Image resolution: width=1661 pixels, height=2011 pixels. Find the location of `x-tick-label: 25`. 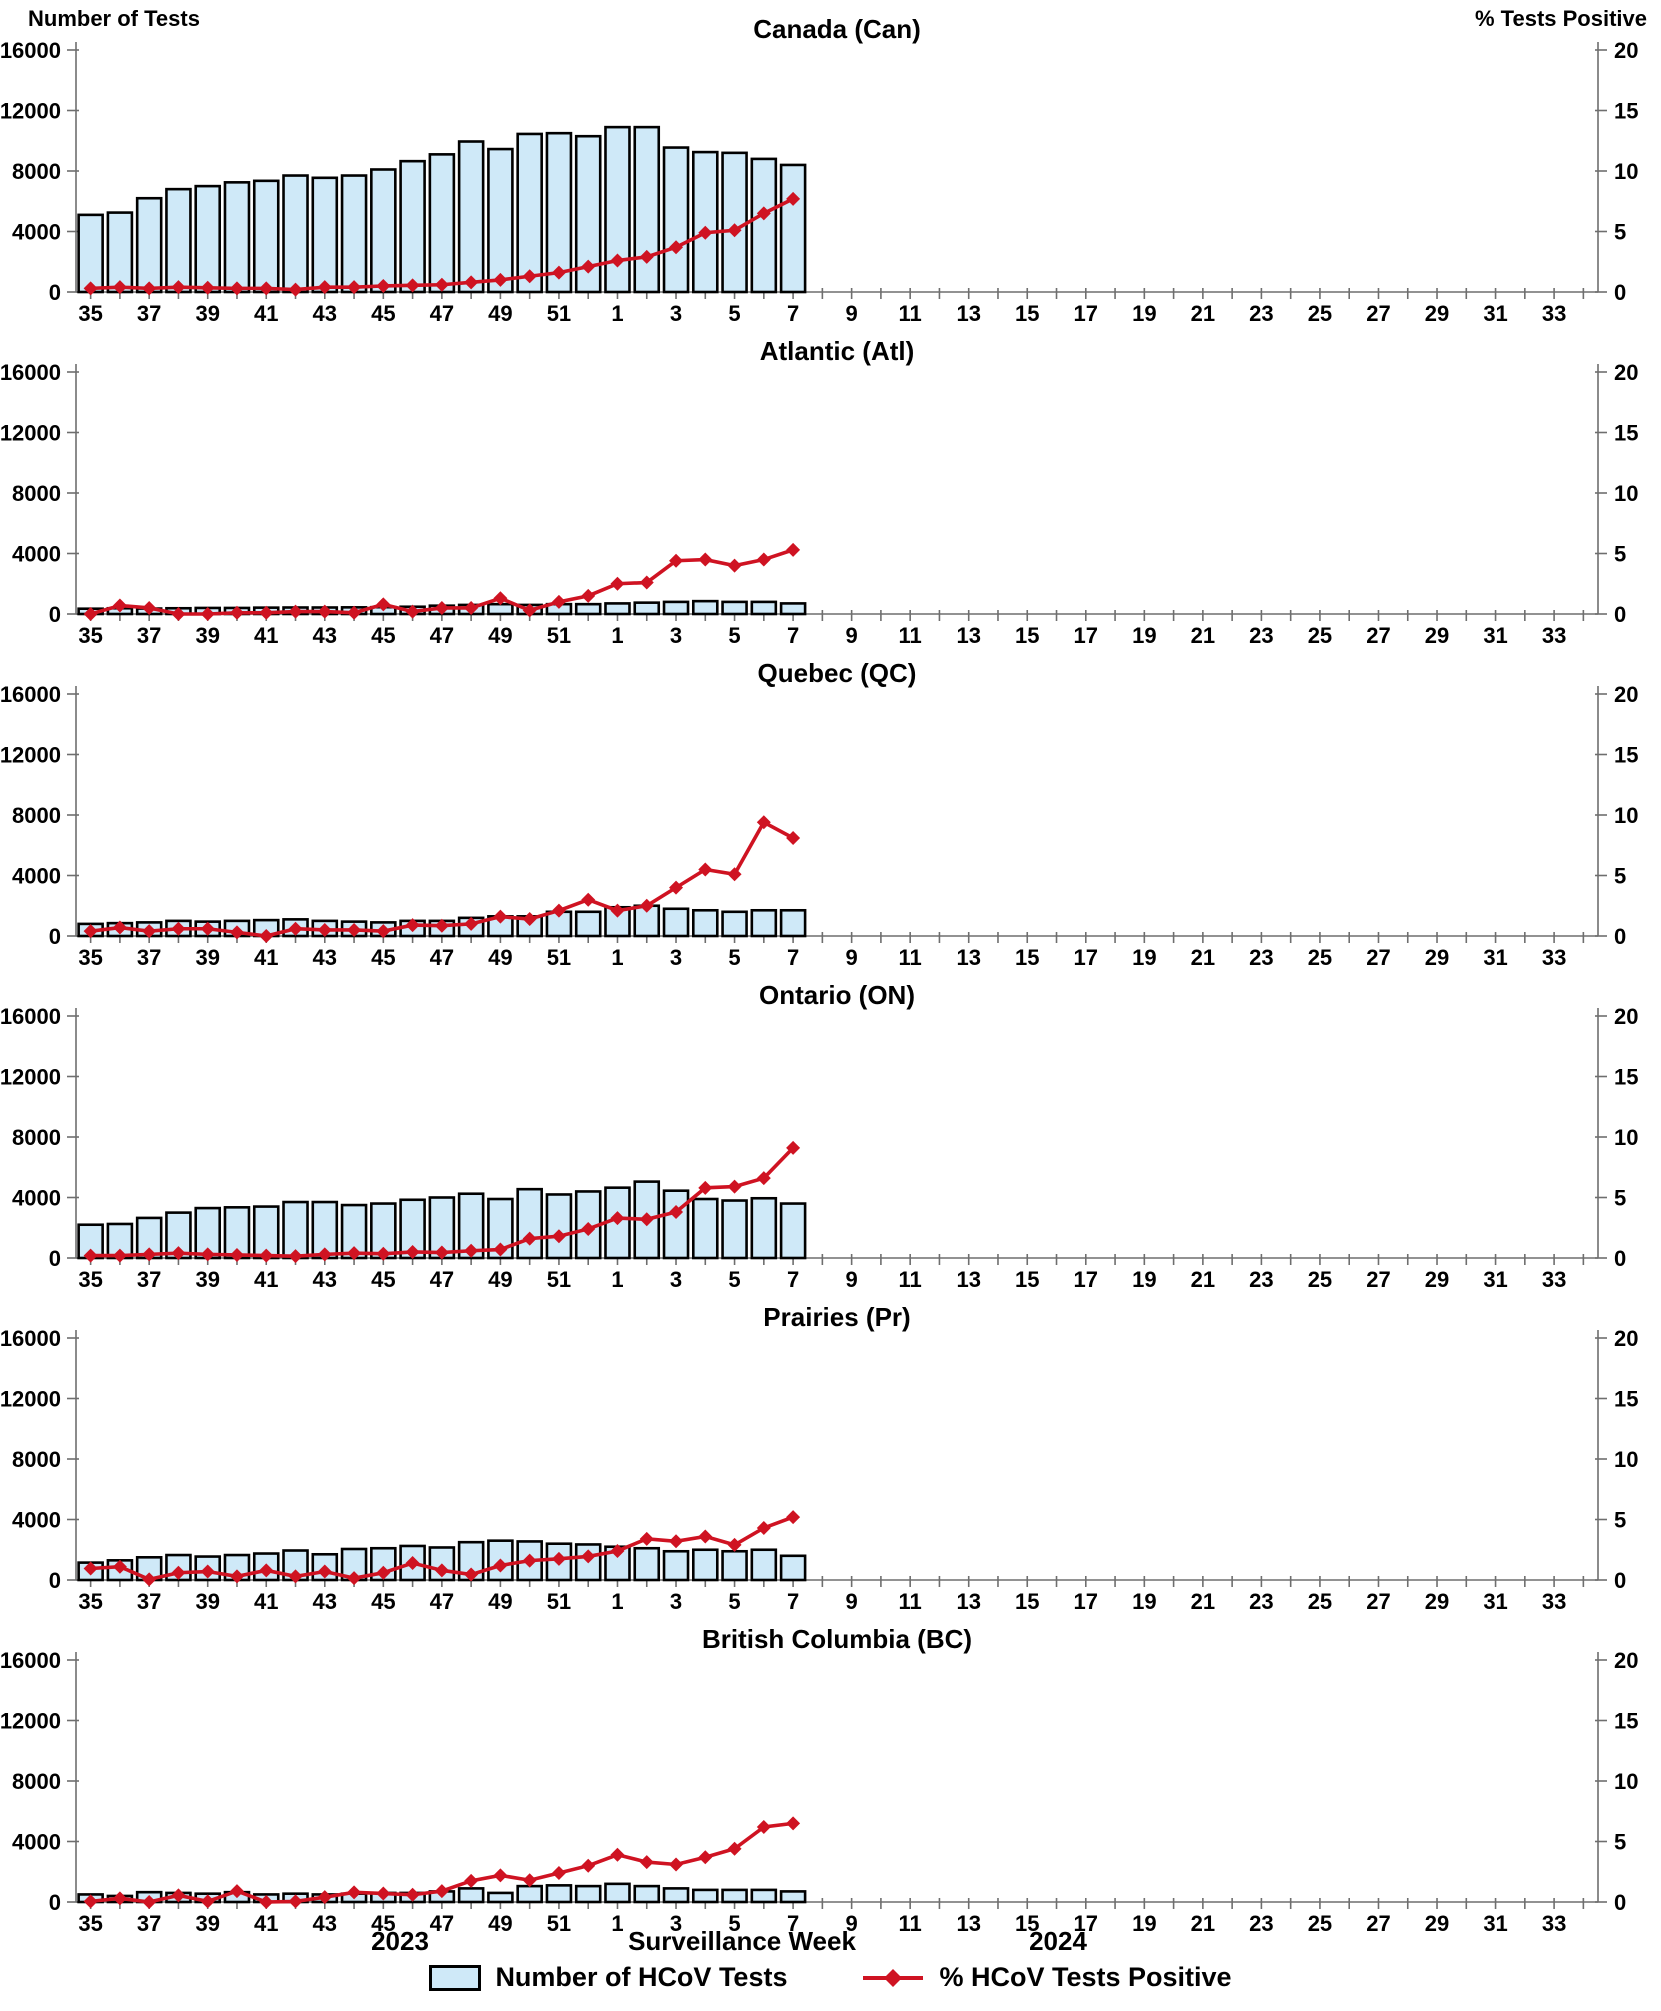

x-tick-label: 25 is located at coordinates (1320, 955).